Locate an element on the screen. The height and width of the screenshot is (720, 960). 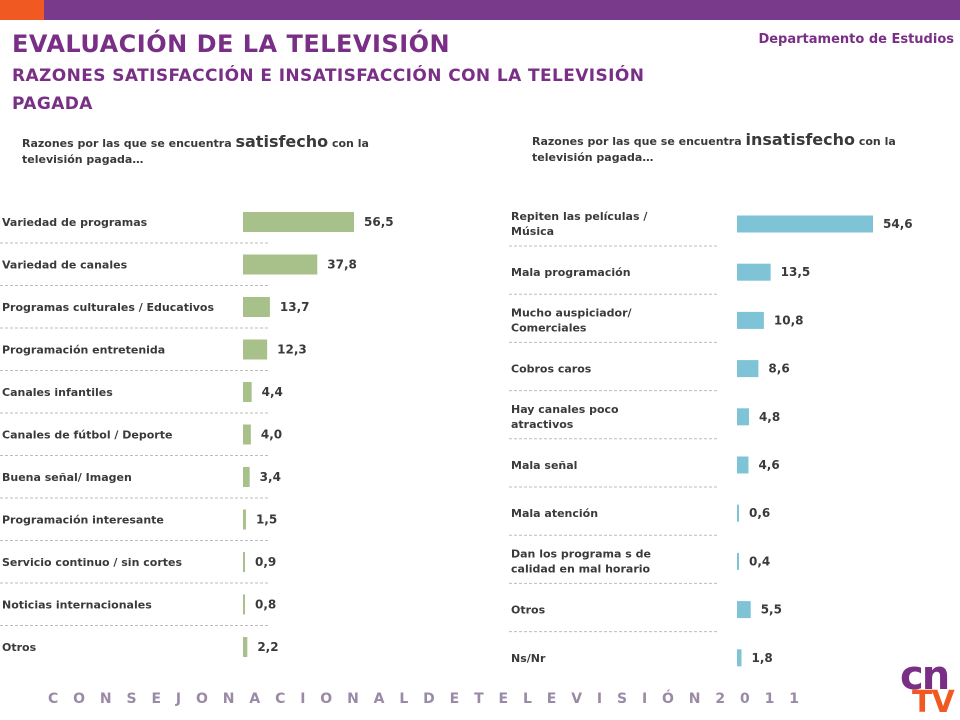
satisfied-category-label: Canales de fútbol / Deporte is located at coordinates (87, 435).